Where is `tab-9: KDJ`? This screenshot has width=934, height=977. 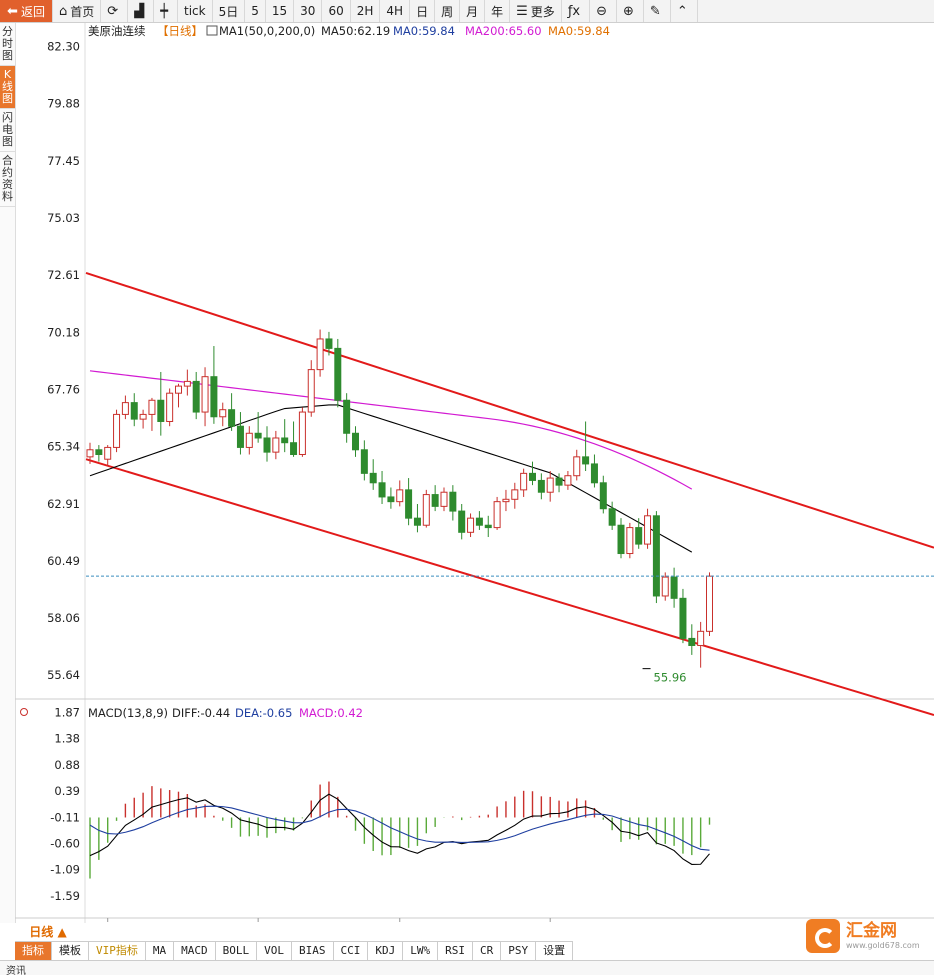
tab-9: KDJ is located at coordinates (386, 951).